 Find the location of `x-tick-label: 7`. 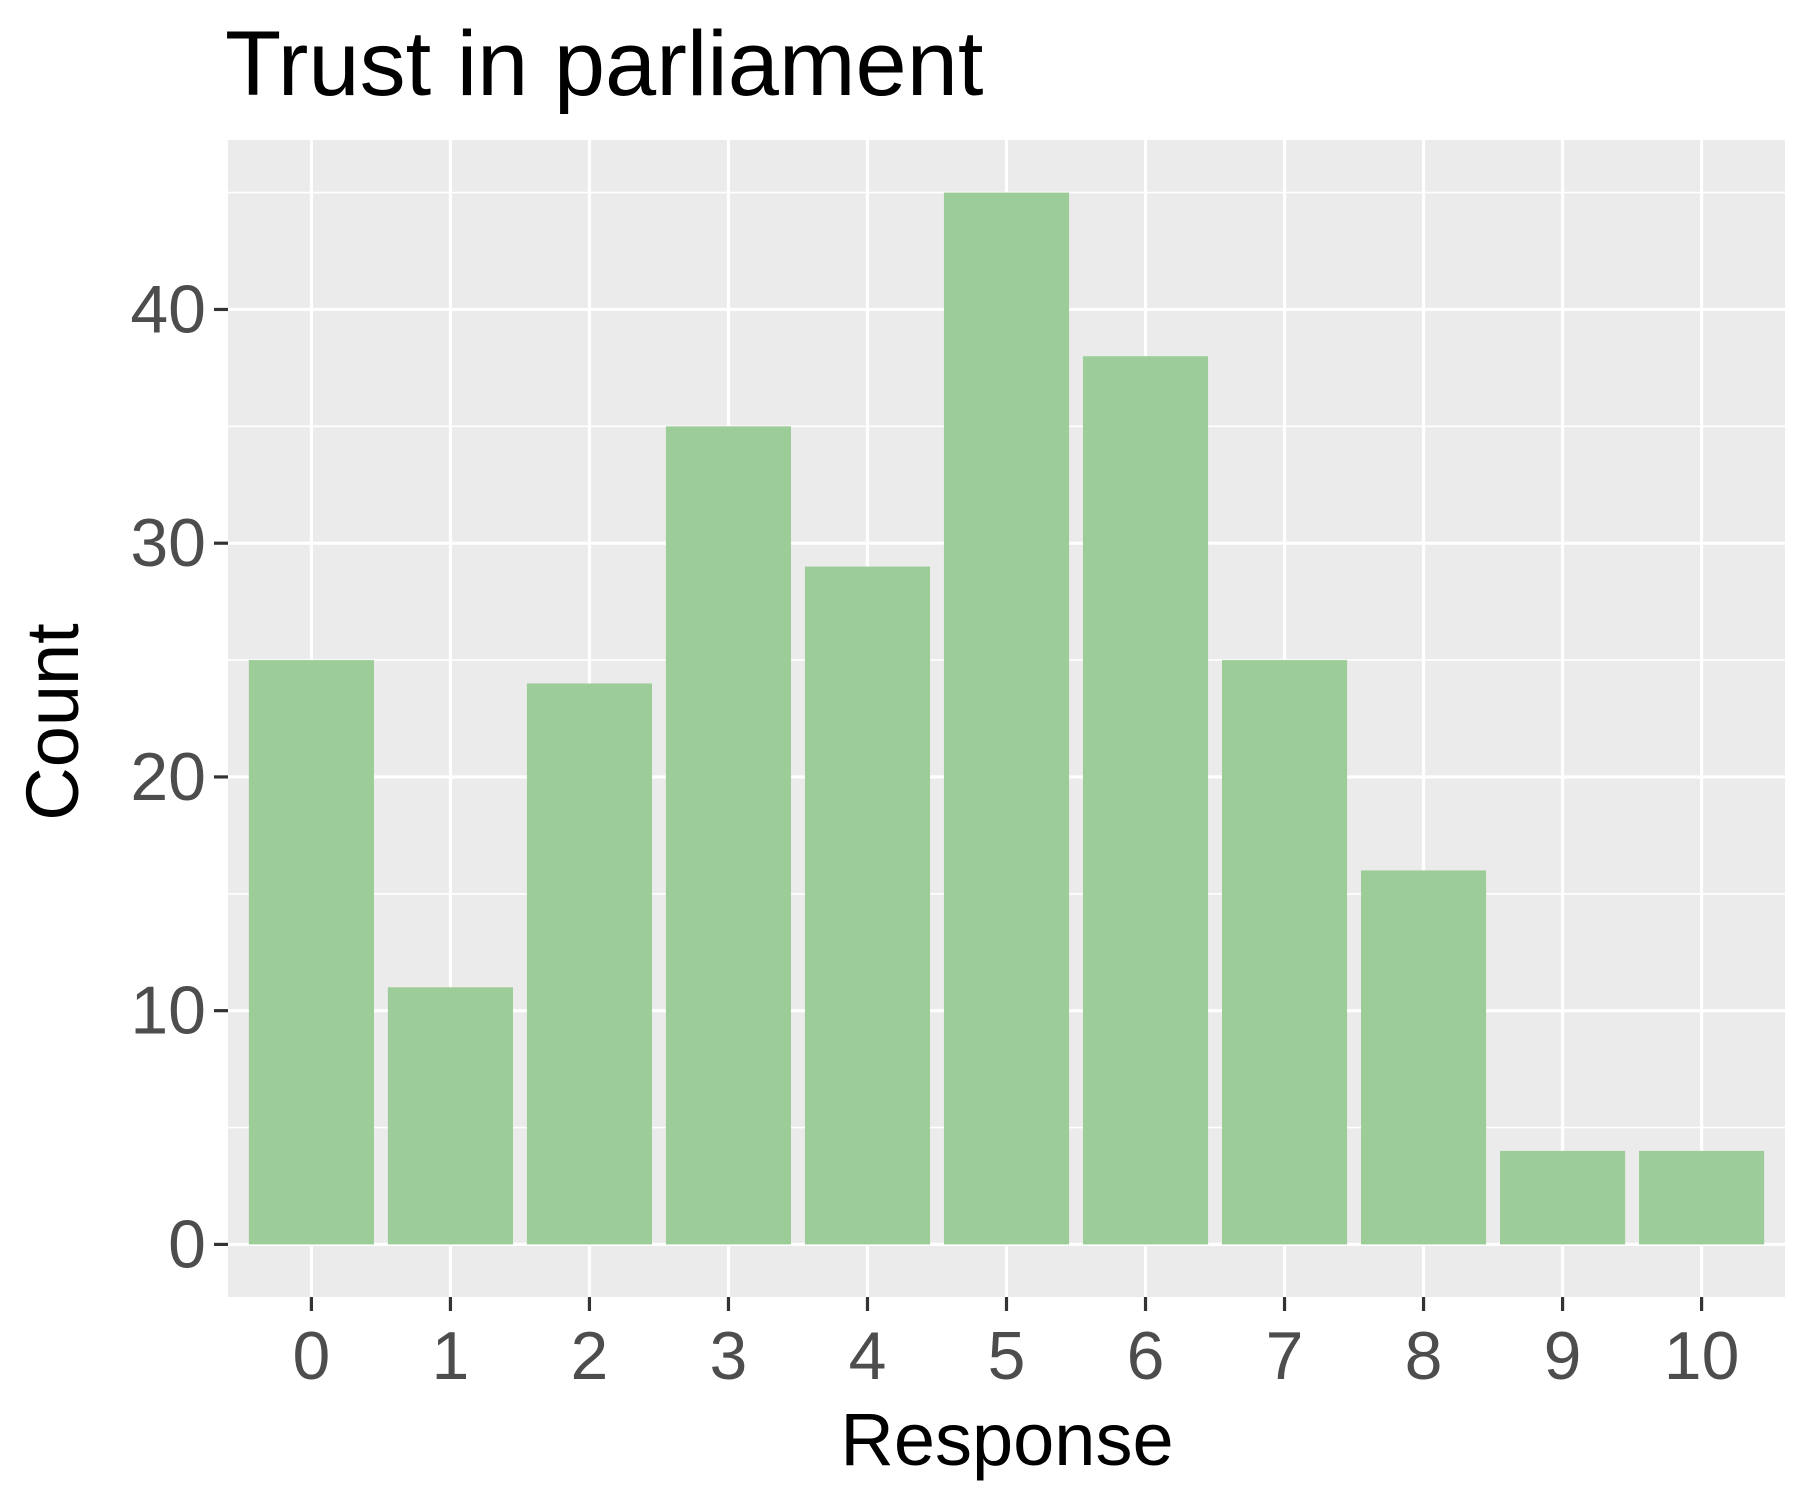

x-tick-label: 7 is located at coordinates (1285, 1356).